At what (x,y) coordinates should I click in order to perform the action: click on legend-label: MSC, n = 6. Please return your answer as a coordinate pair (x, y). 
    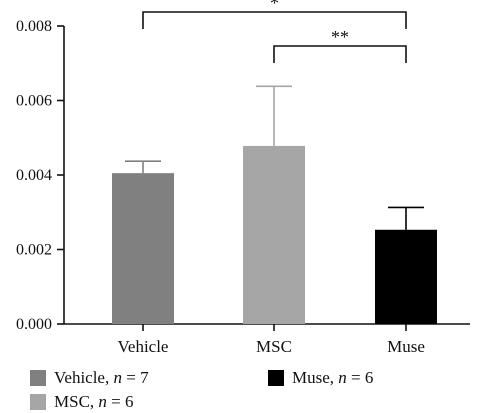
    Looking at the image, I should click on (94, 401).